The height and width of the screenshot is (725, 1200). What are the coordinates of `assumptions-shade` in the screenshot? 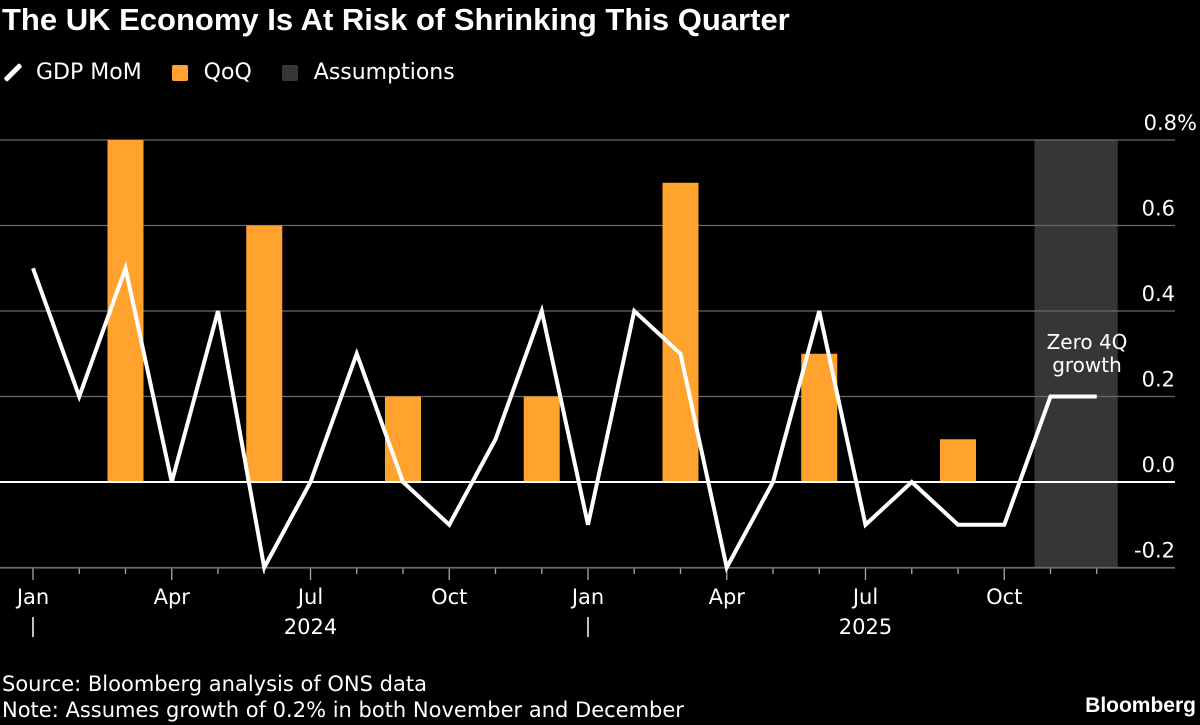 It's located at (1076, 354).